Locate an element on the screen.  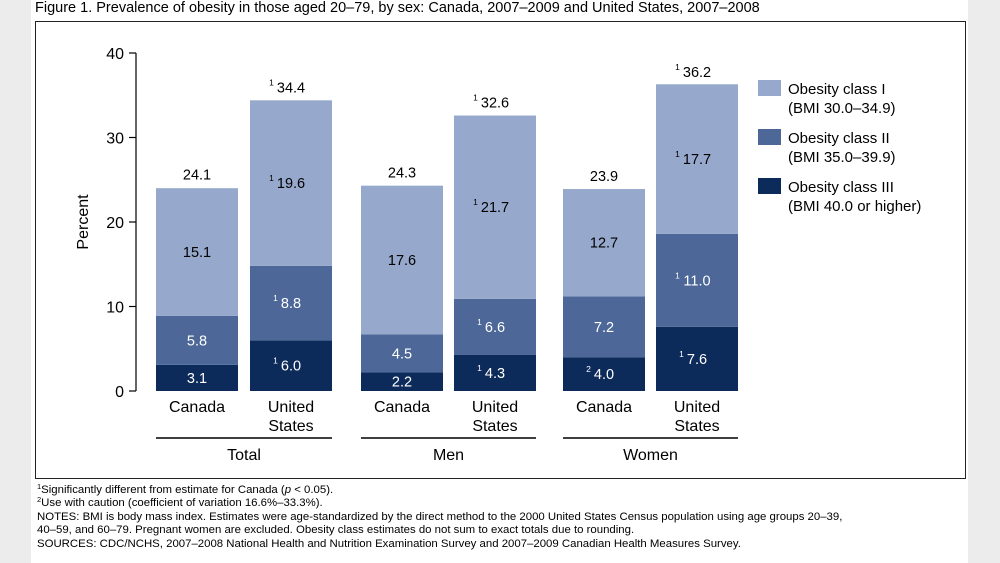
y-tick-label: 40 is located at coordinates (115, 54).